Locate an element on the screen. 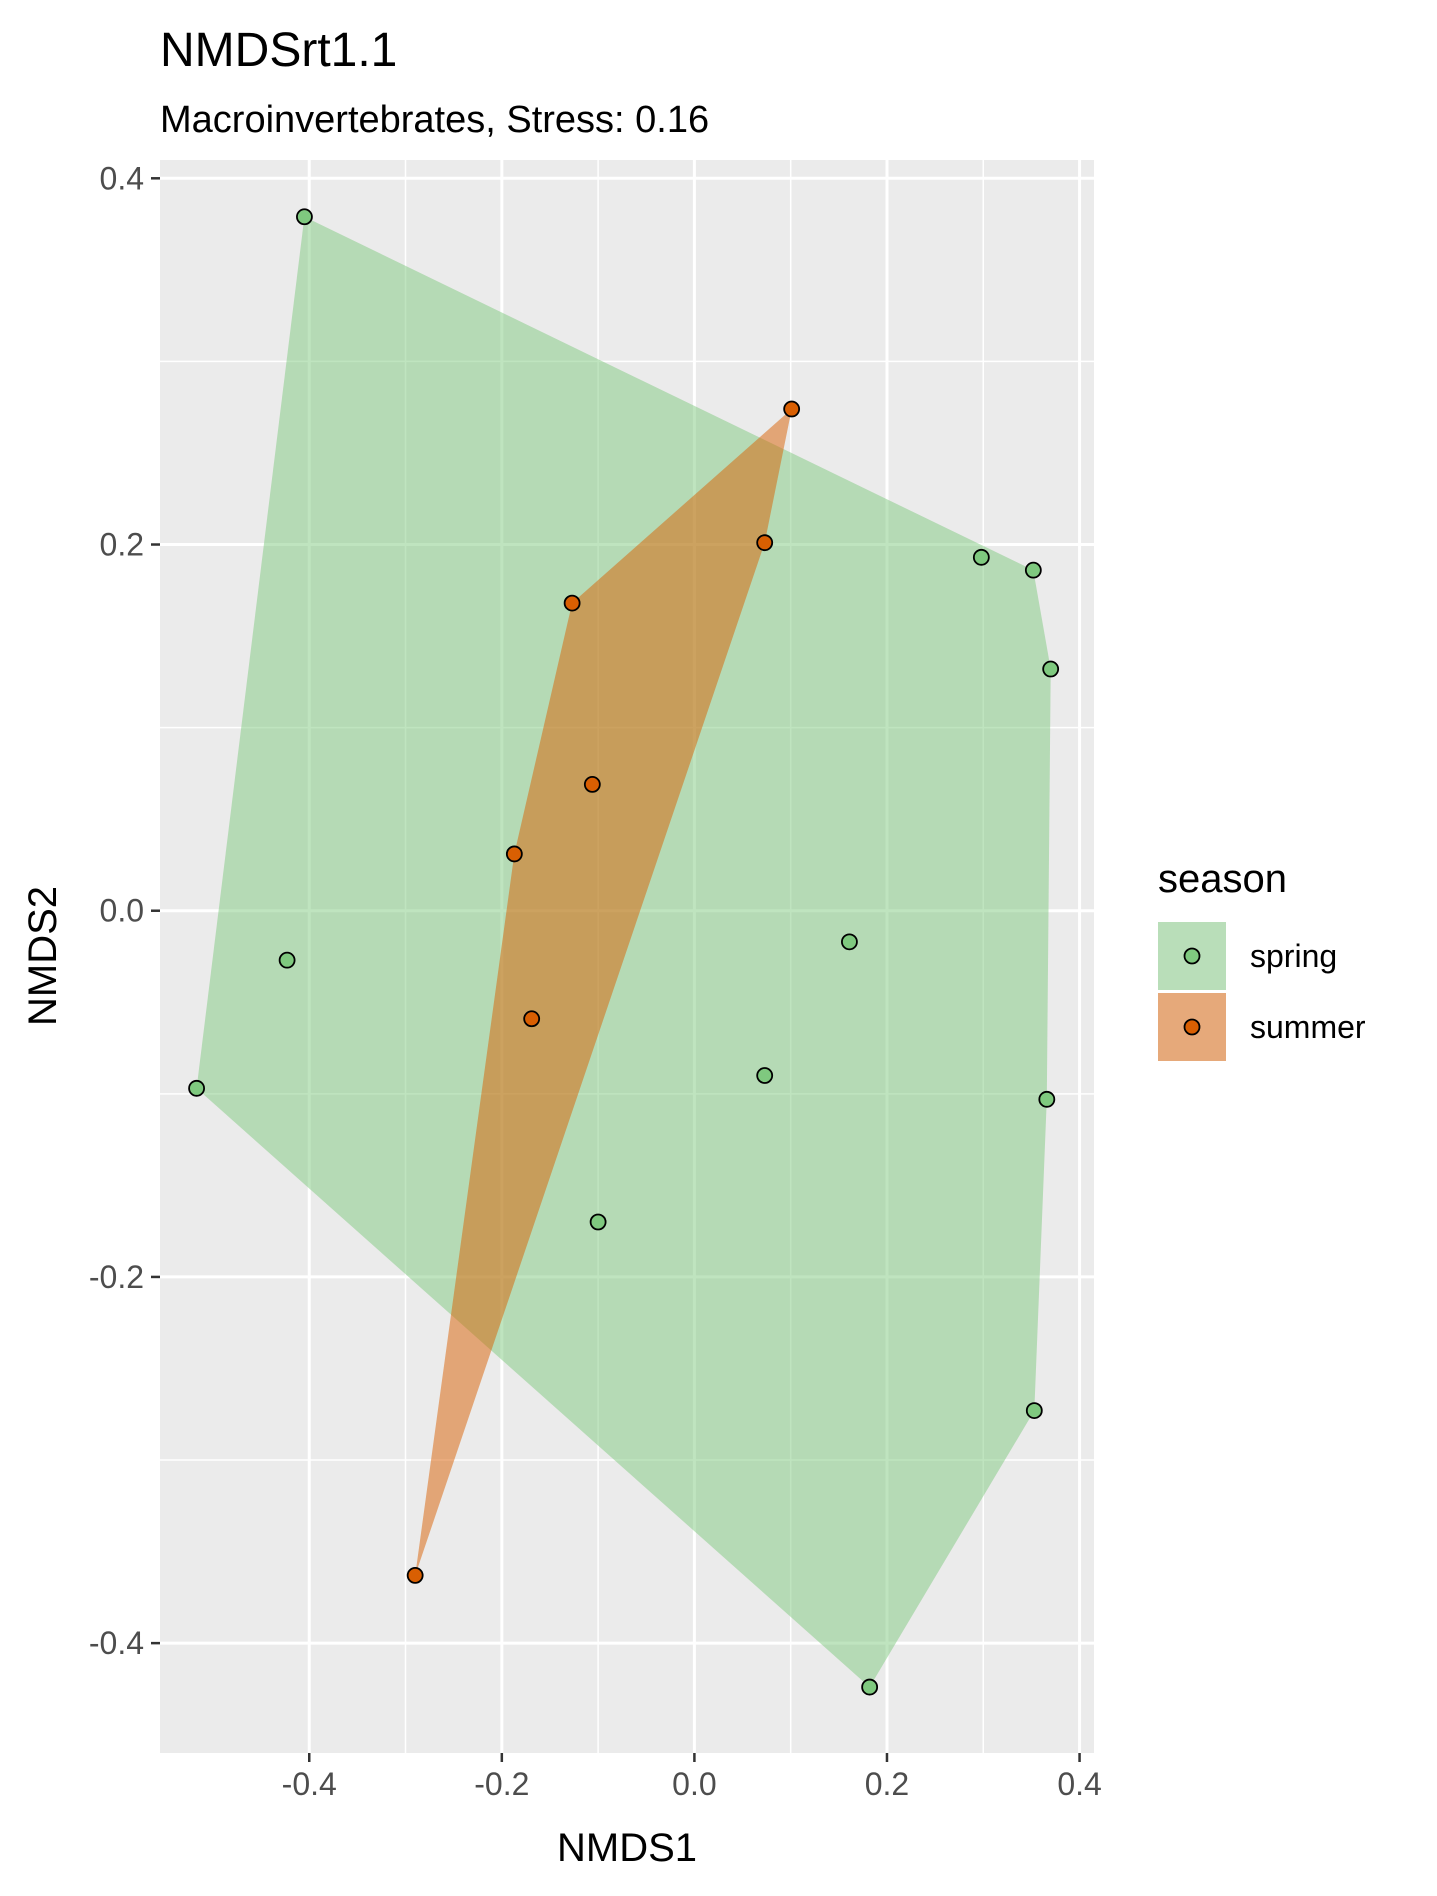 This screenshot has width=1437, height=1896. x-tick-label: 0.4 is located at coordinates (1079, 1784).